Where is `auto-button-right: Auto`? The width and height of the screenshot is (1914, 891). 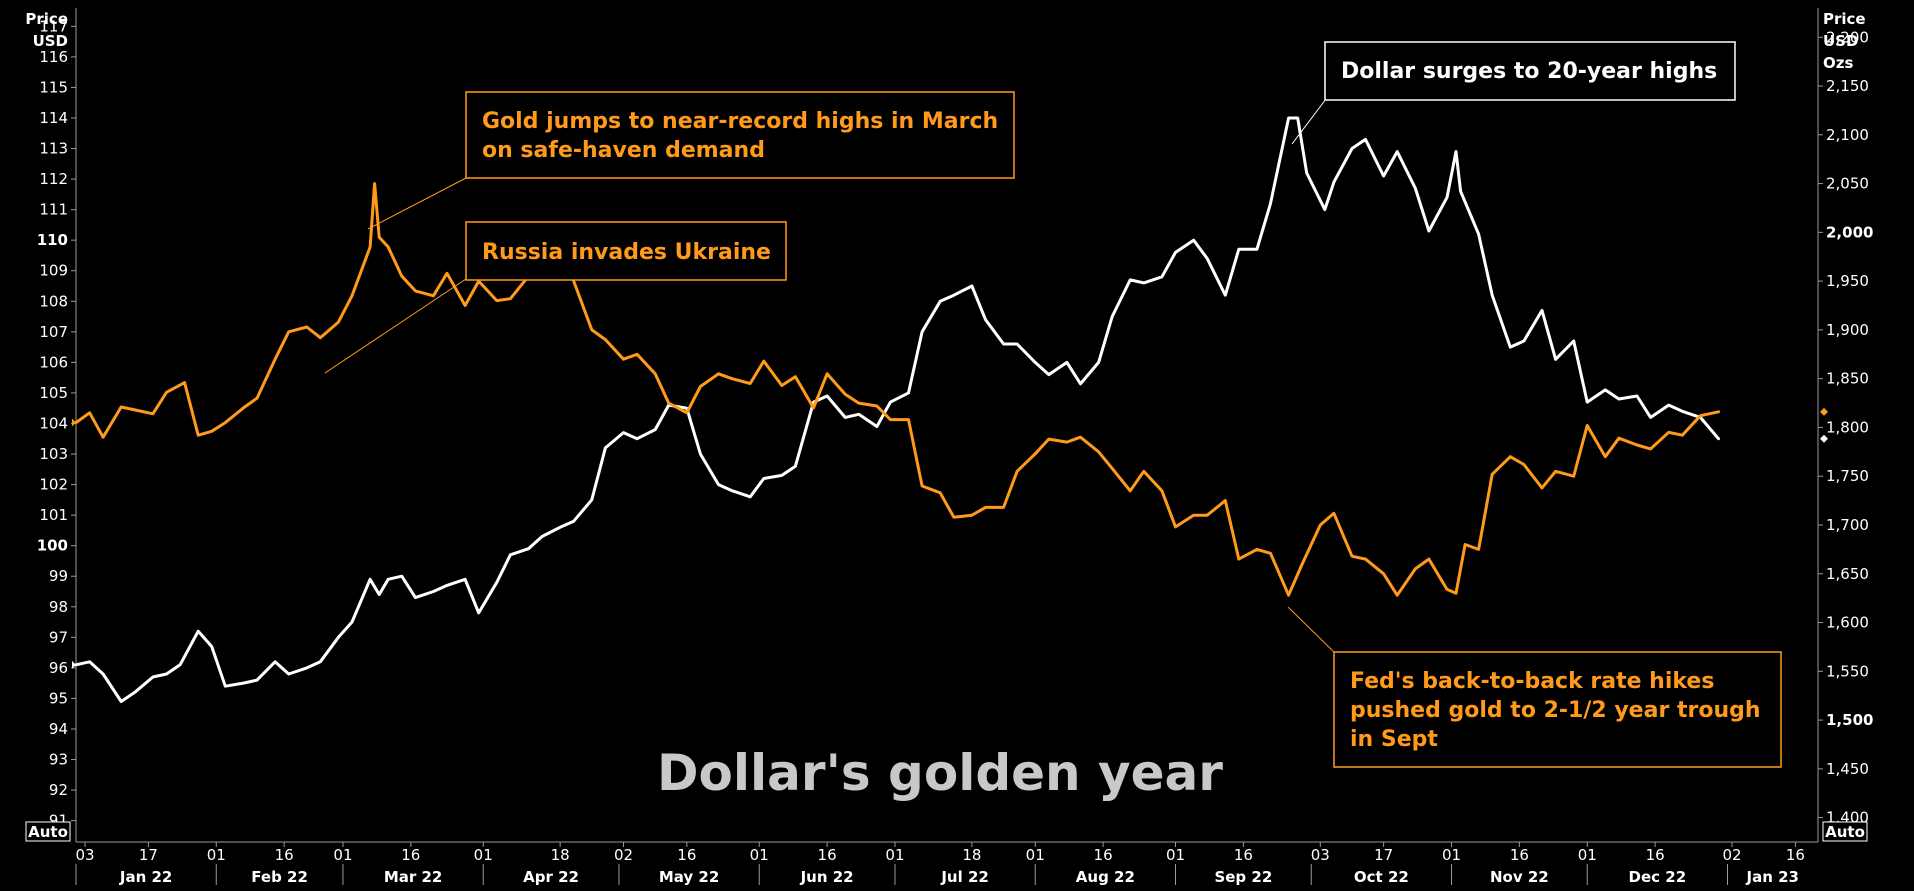 auto-button-right: Auto is located at coordinates (1845, 831).